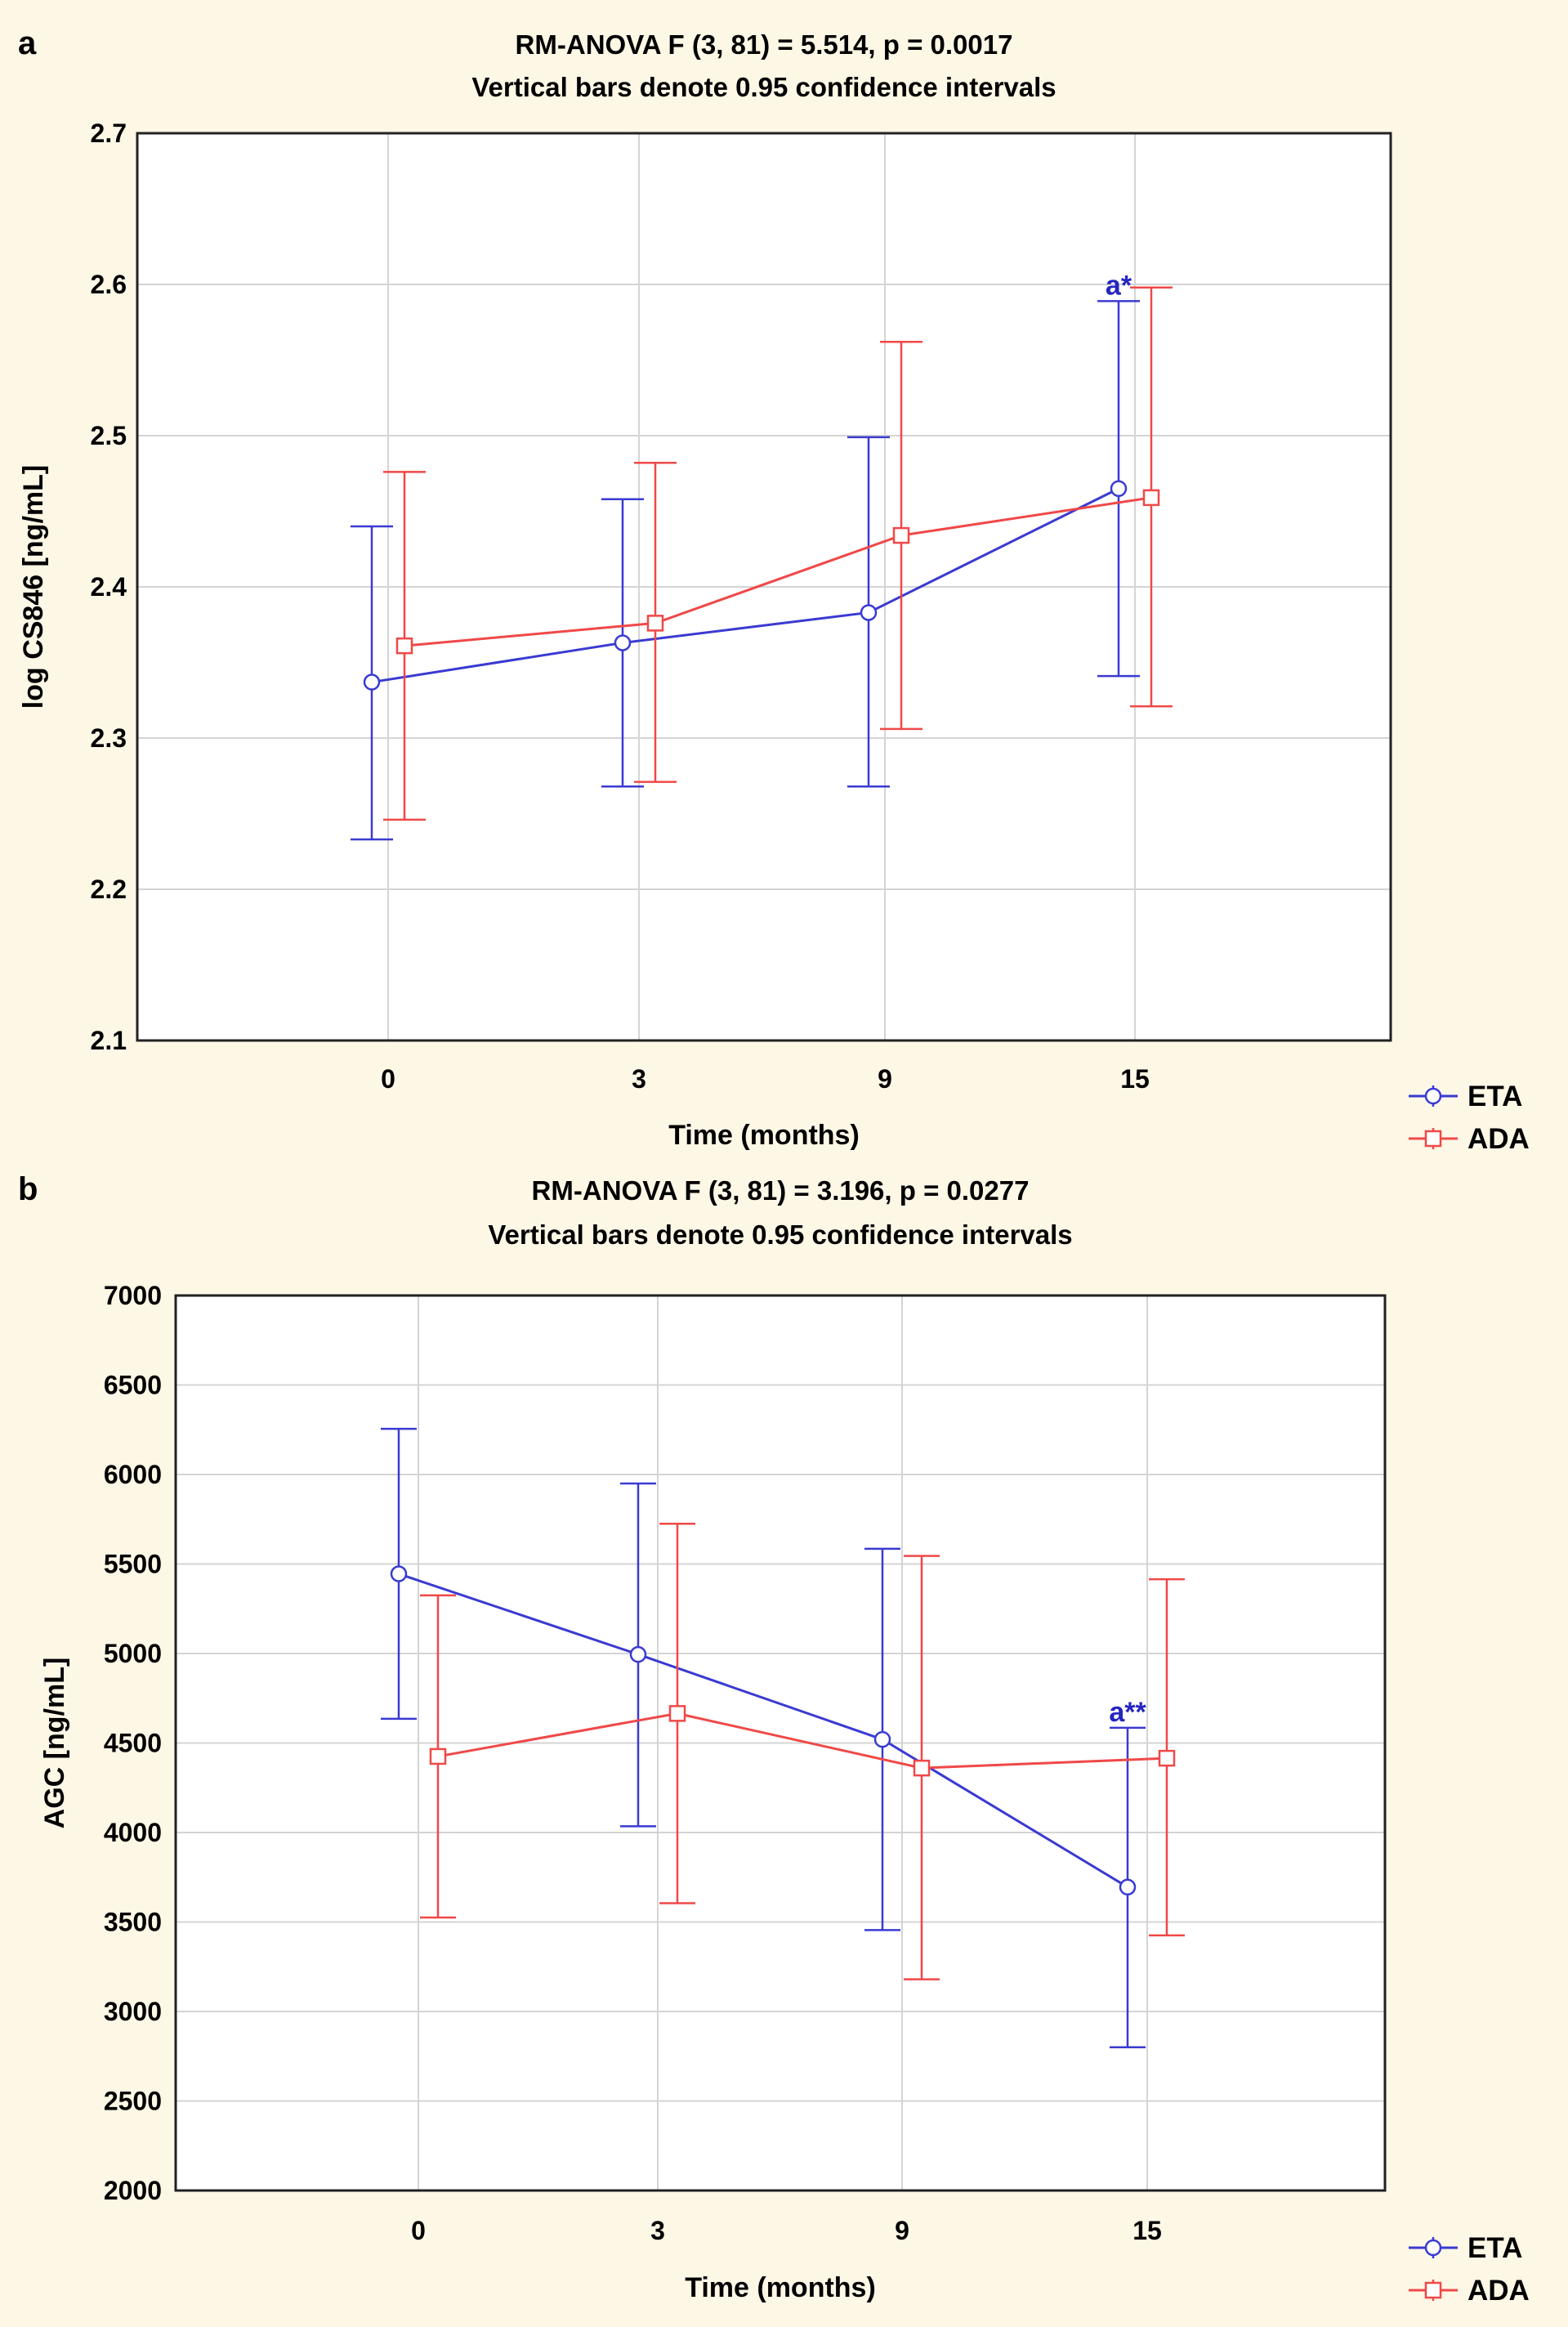 The height and width of the screenshot is (2327, 1568). What do you see at coordinates (33, 587) in the screenshot?
I see `y-axis-label: log CS846 [ng/mL]` at bounding box center [33, 587].